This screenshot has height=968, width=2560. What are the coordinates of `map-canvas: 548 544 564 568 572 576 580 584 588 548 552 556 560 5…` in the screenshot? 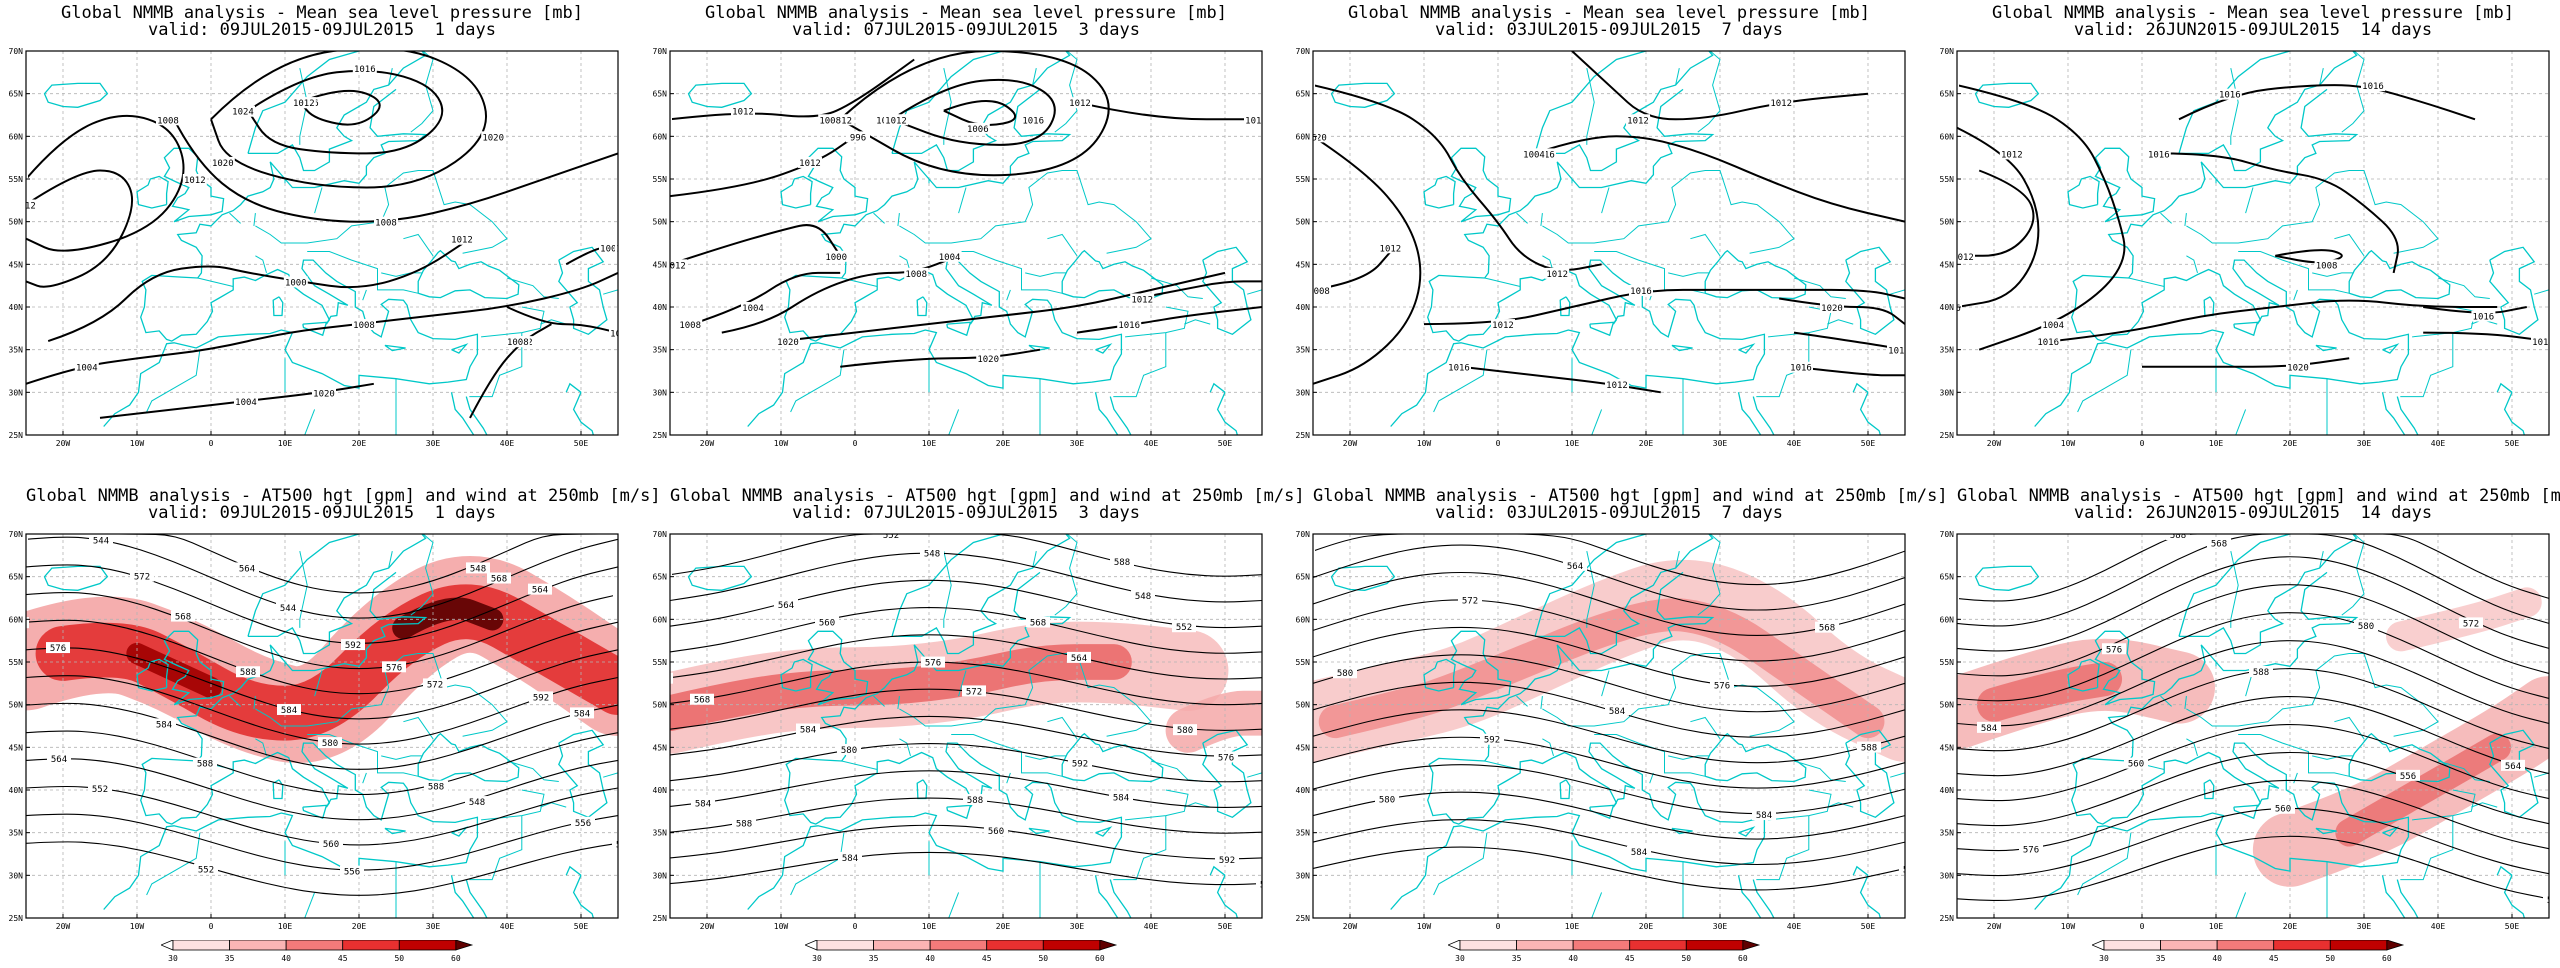 It's located at (314, 730).